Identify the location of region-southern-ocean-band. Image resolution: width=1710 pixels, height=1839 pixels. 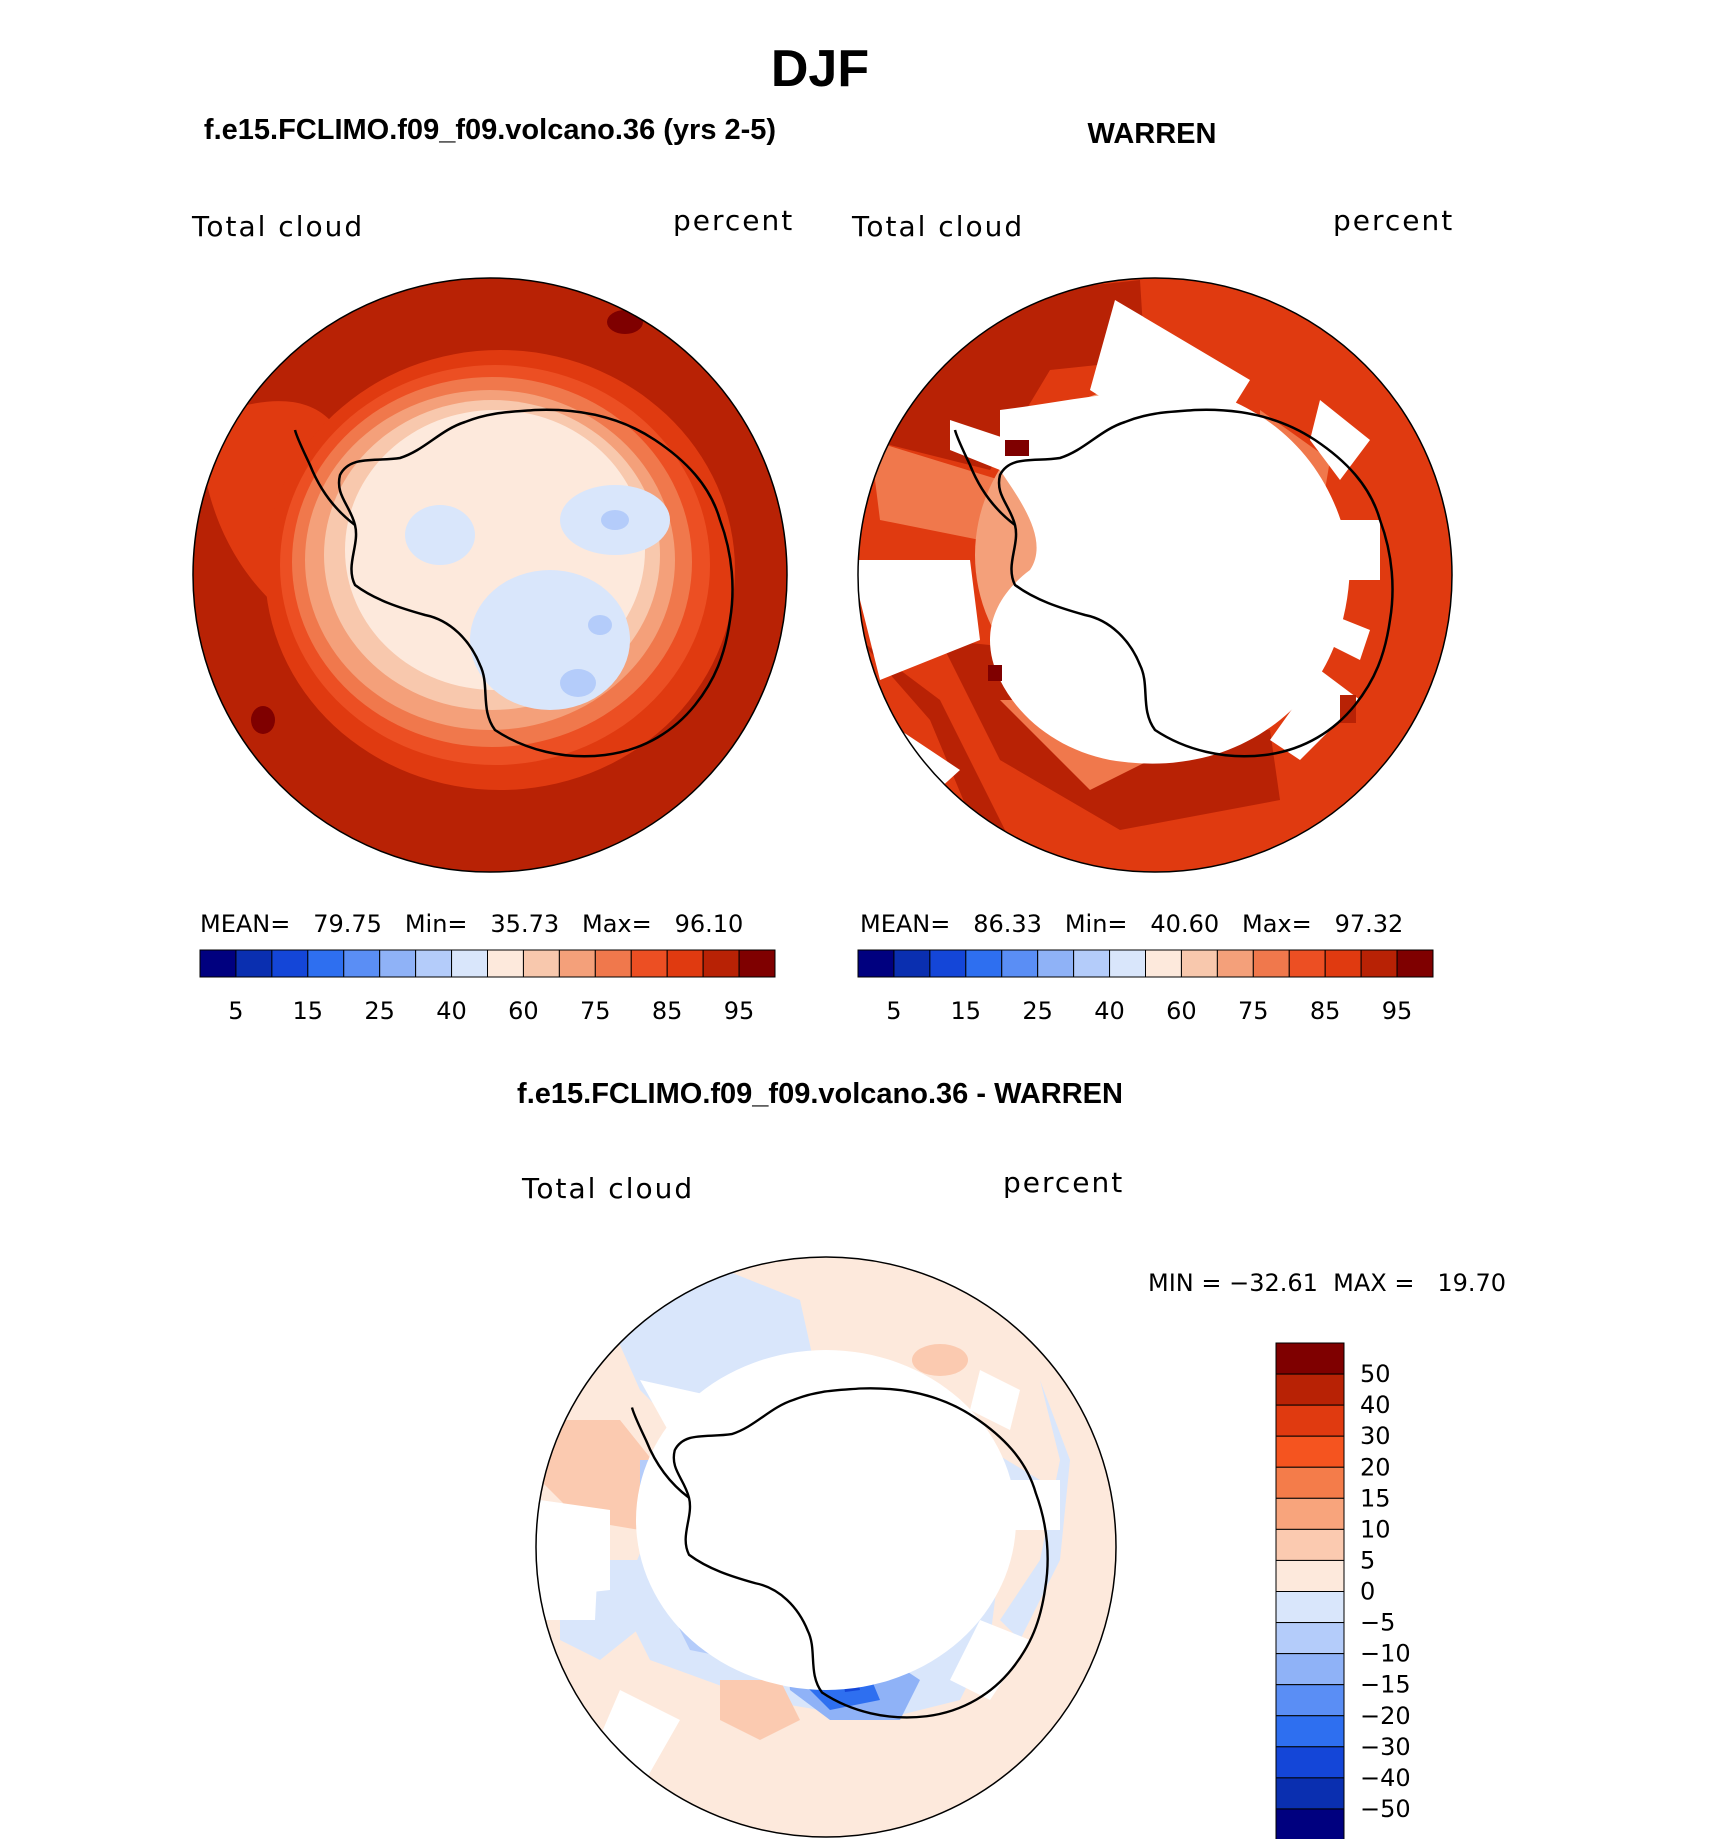
(1007, 375).